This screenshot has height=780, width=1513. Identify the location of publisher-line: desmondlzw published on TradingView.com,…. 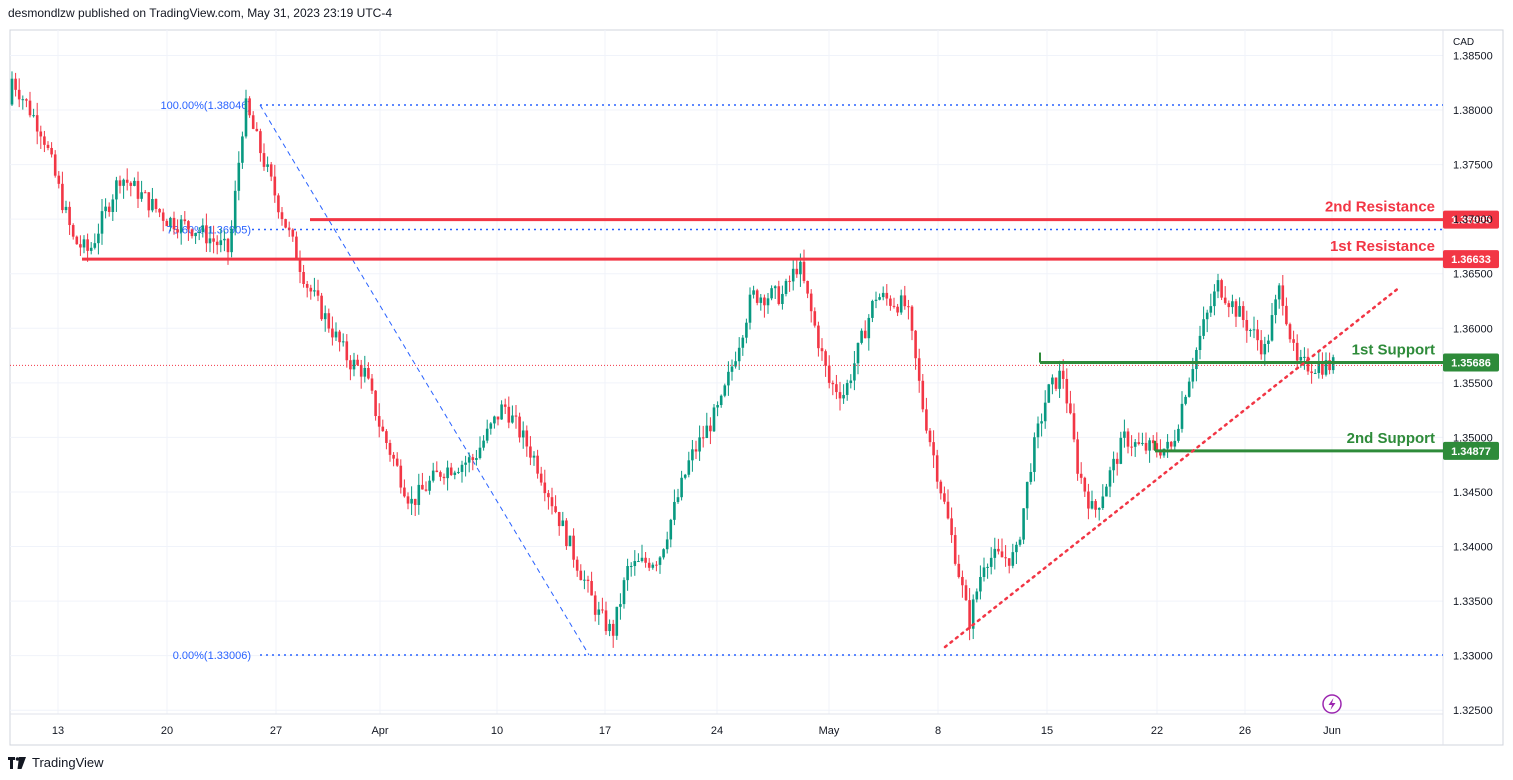
(200, 13).